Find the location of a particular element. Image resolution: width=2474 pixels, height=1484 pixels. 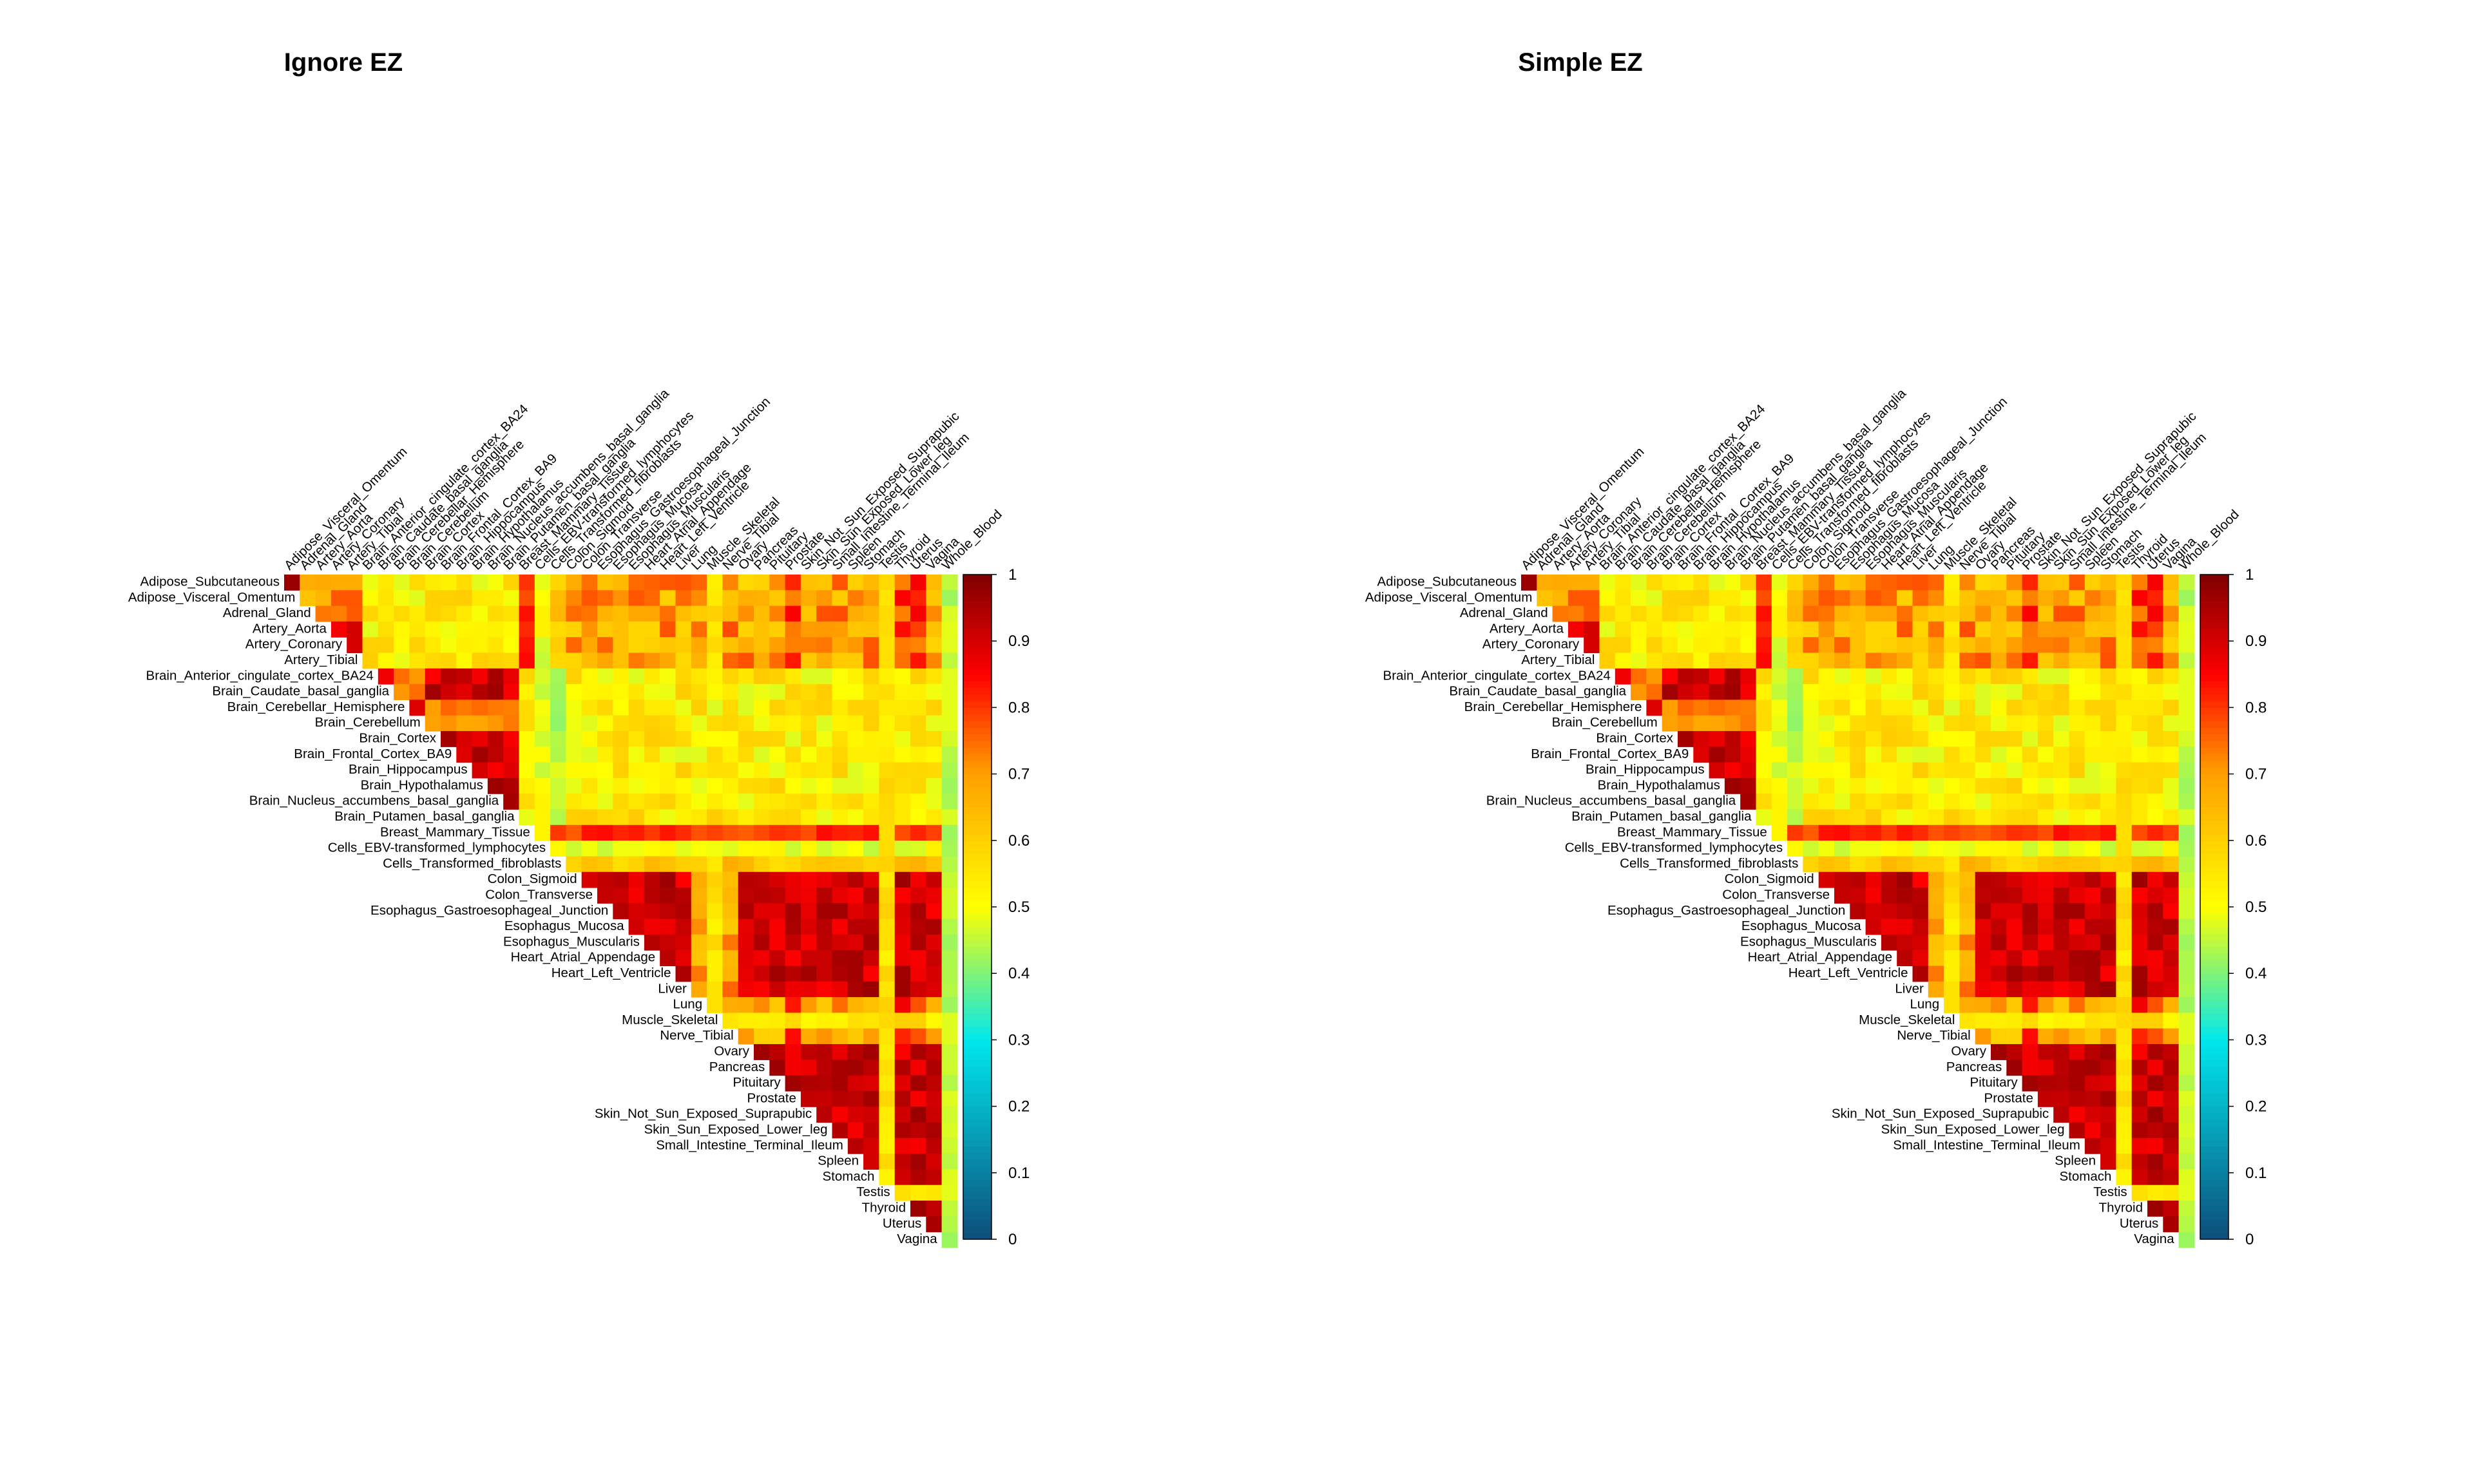

row-label: Muscle_Skeletal is located at coordinates (1907, 1020).